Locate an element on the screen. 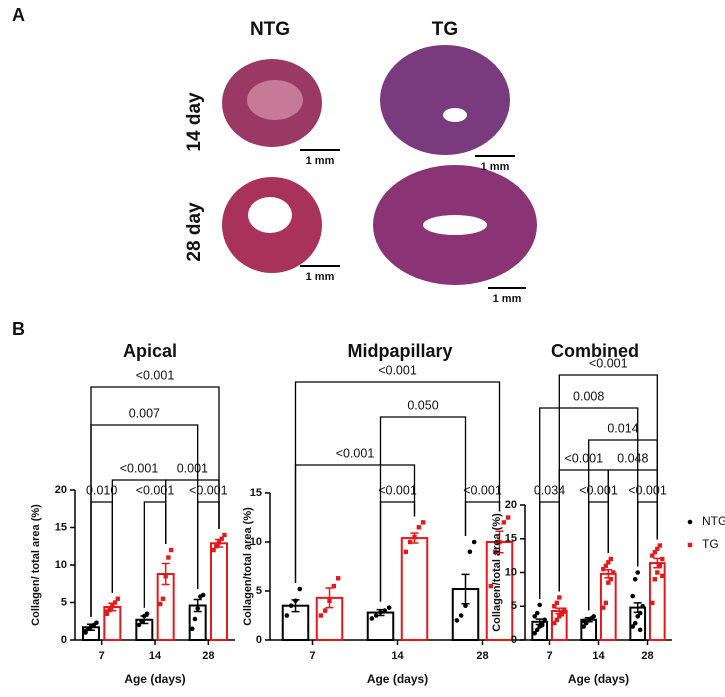 The image size is (725, 697). tissue is located at coordinates (445, 100).